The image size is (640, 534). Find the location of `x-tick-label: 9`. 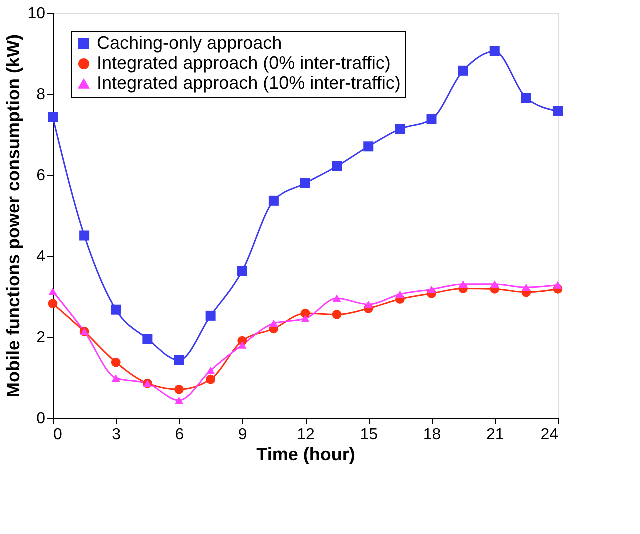

x-tick-label: 9 is located at coordinates (243, 435).